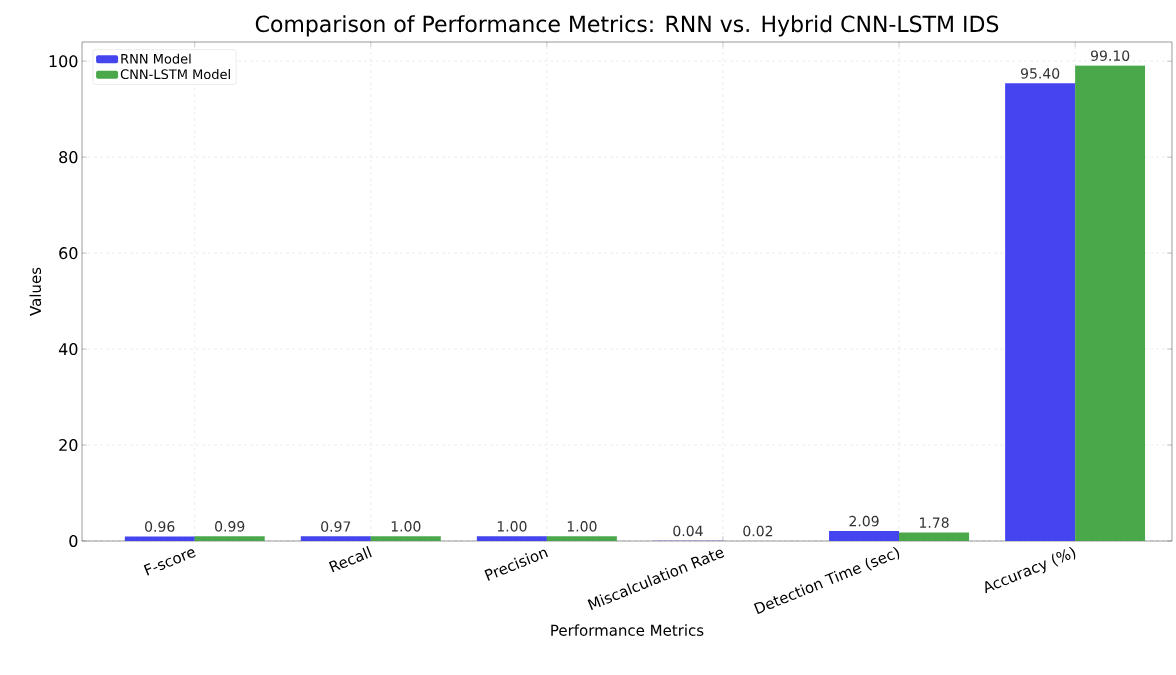  Describe the element at coordinates (68, 157) in the screenshot. I see `y-tick-label: 80` at that location.